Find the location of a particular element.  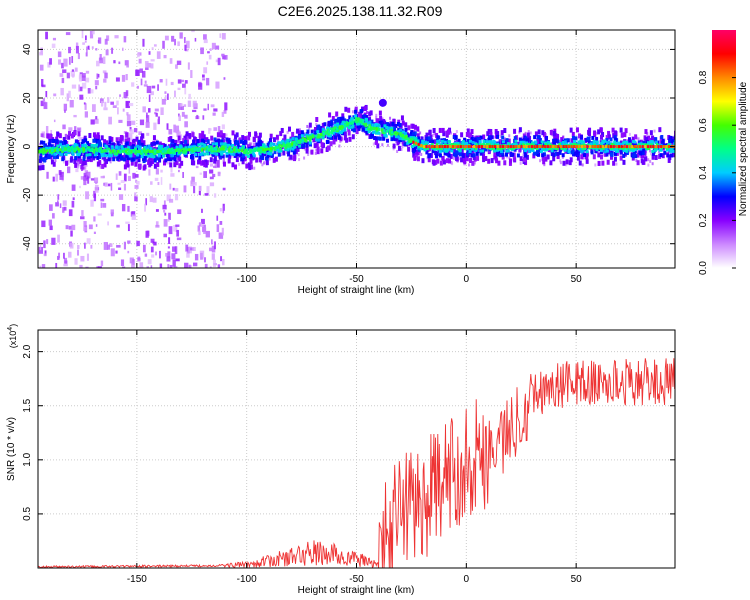

colorbar-label: Normalized spectral amplitude is located at coordinates (743, 148).